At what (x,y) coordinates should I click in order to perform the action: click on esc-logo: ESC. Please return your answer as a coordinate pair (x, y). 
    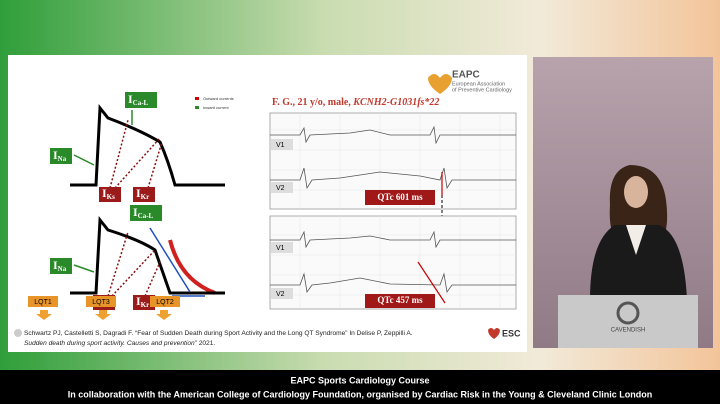
    Looking at the image, I should click on (511, 333).